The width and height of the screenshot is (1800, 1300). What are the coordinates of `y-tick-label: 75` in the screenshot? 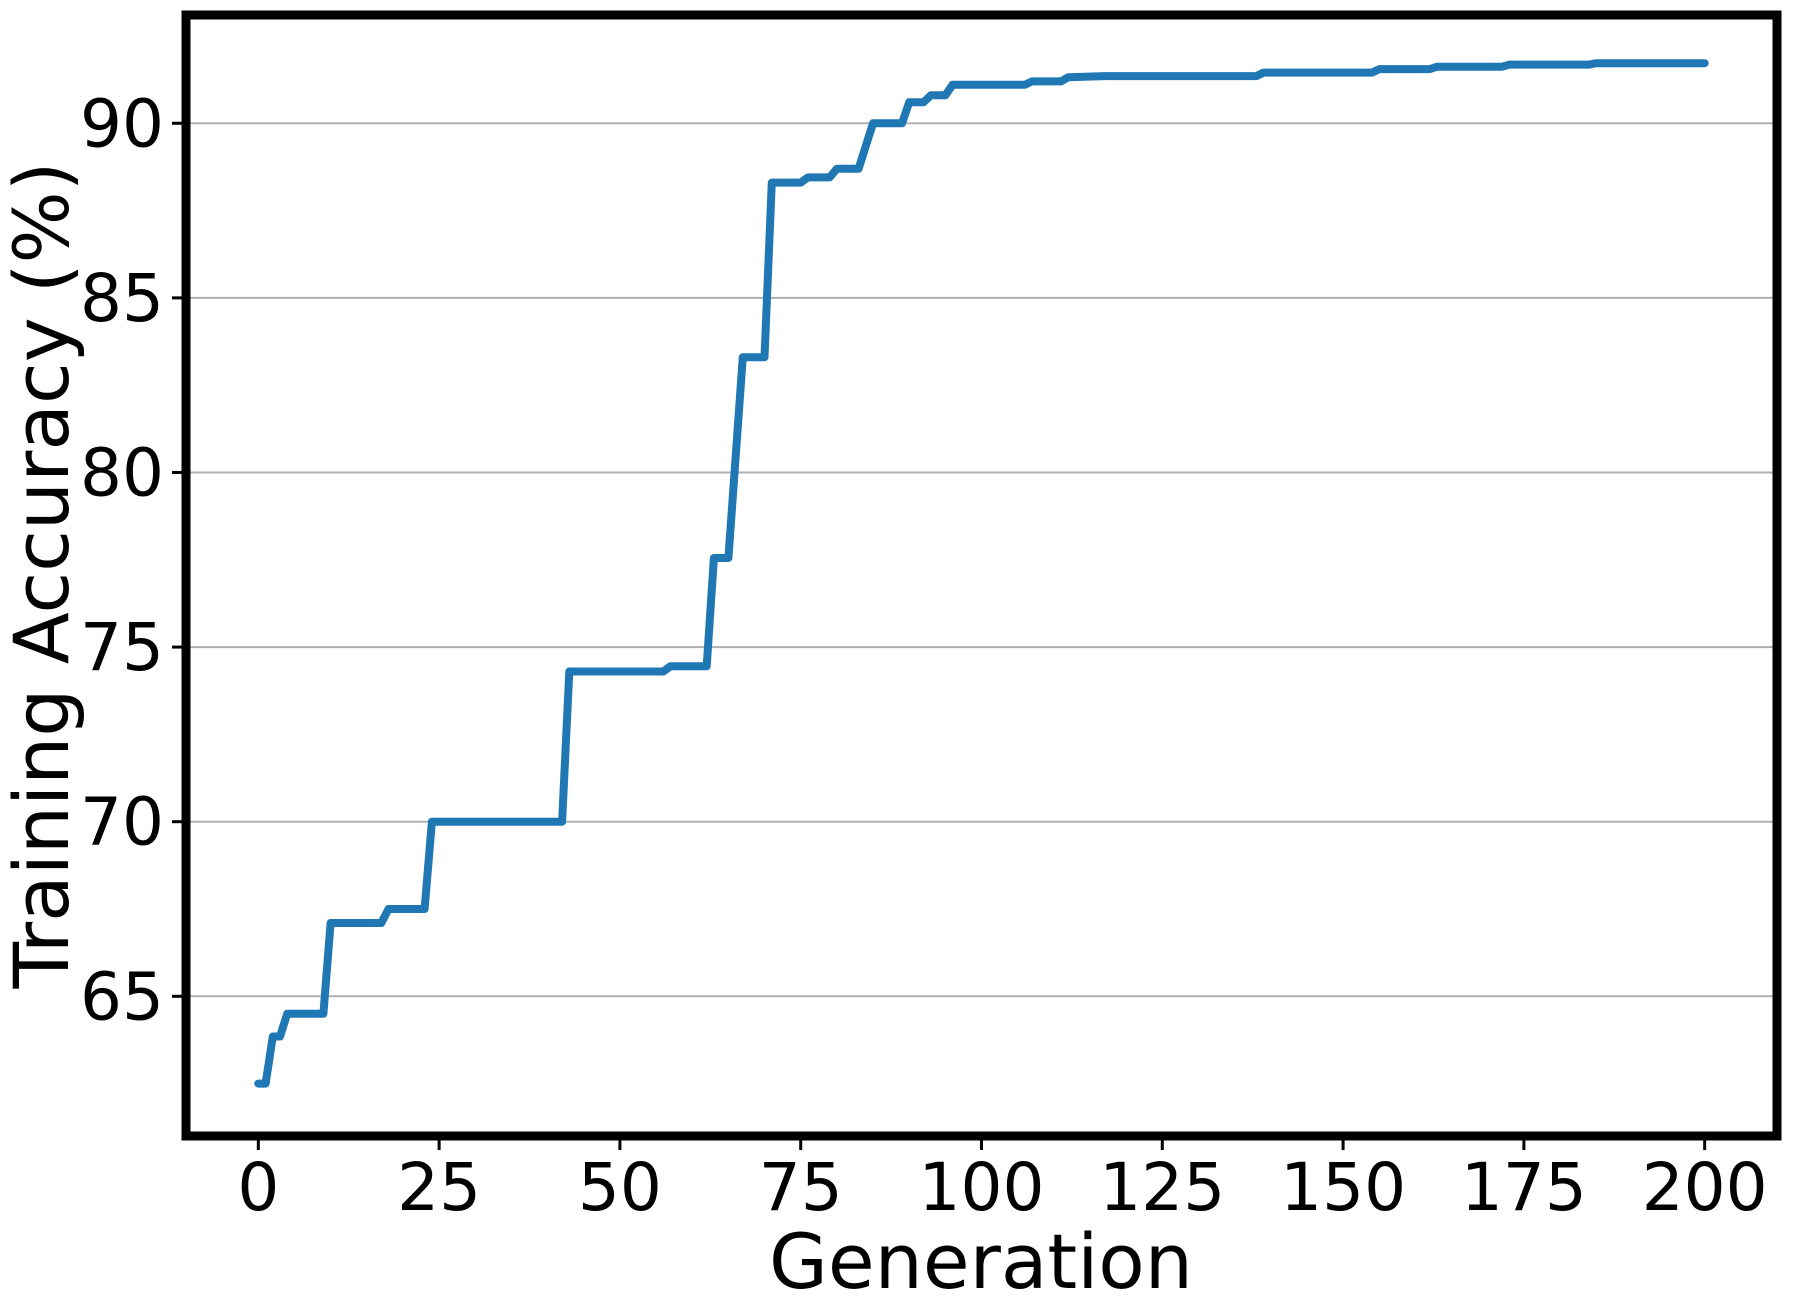 It's located at (122, 647).